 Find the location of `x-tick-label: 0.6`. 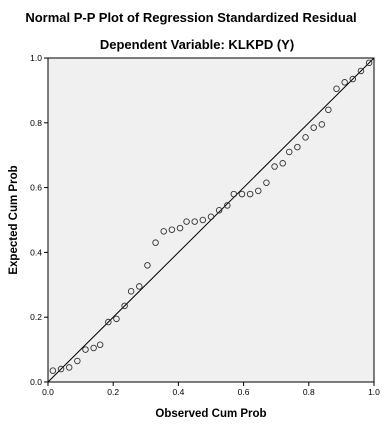

x-tick-label: 0.6 is located at coordinates (244, 392).